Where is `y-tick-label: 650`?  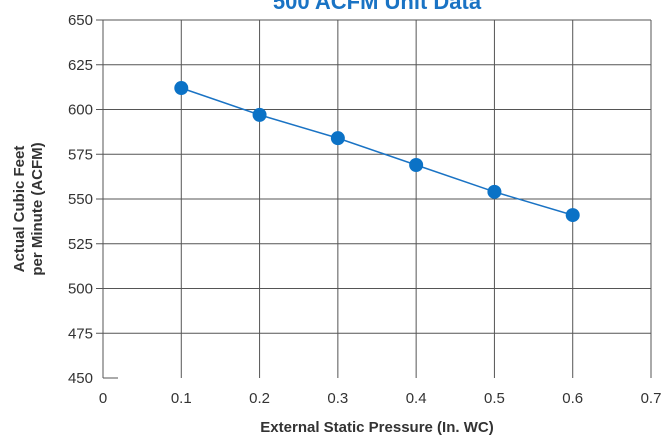 y-tick-label: 650 is located at coordinates (80, 20).